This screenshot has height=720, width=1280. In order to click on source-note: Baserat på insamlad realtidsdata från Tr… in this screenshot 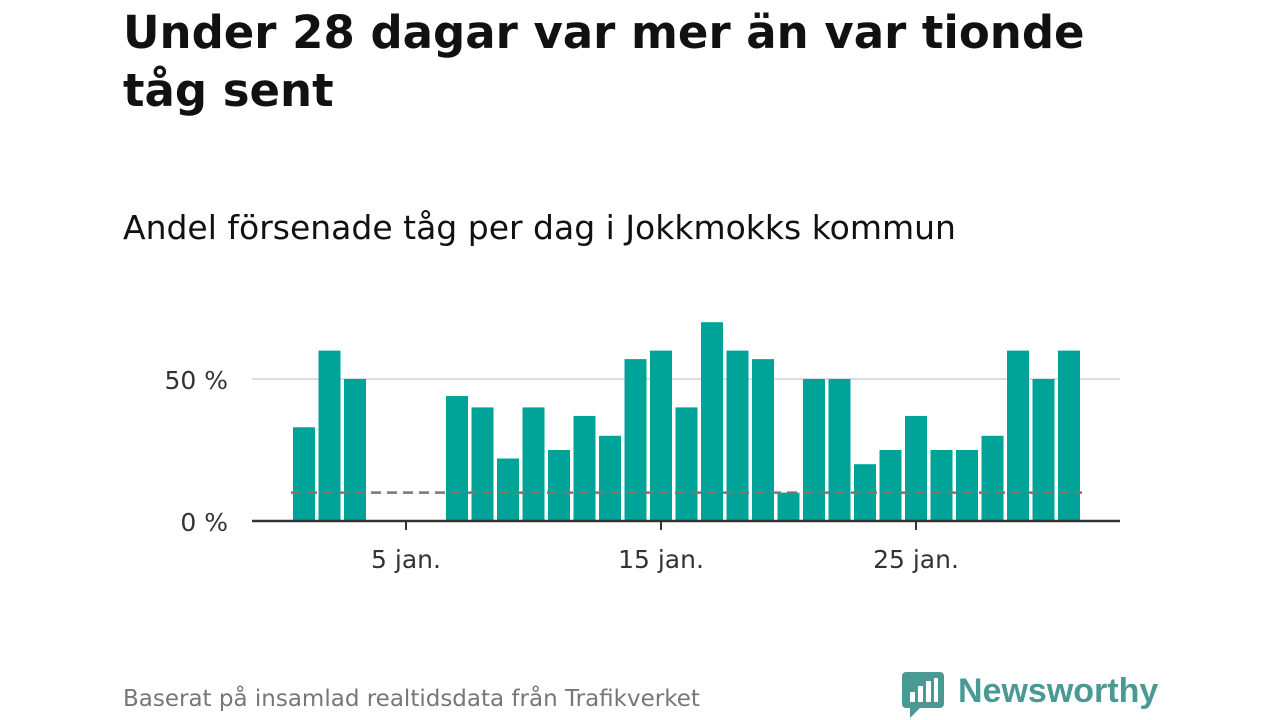, I will do `click(411, 699)`.